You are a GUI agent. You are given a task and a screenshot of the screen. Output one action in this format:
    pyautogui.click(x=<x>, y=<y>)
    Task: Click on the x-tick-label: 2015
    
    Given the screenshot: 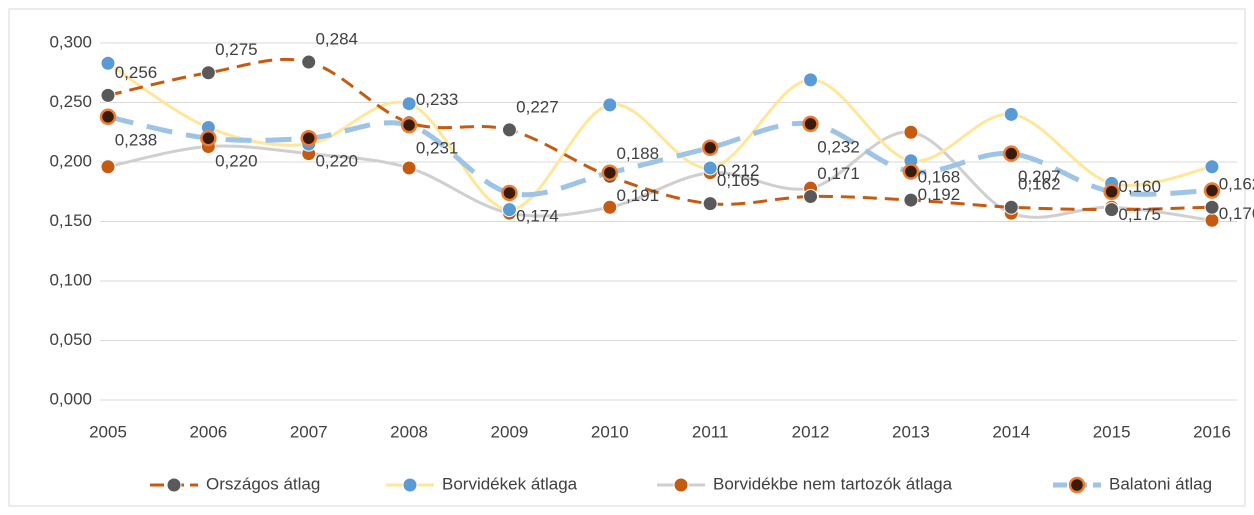 What is the action you would take?
    pyautogui.click(x=1112, y=431)
    